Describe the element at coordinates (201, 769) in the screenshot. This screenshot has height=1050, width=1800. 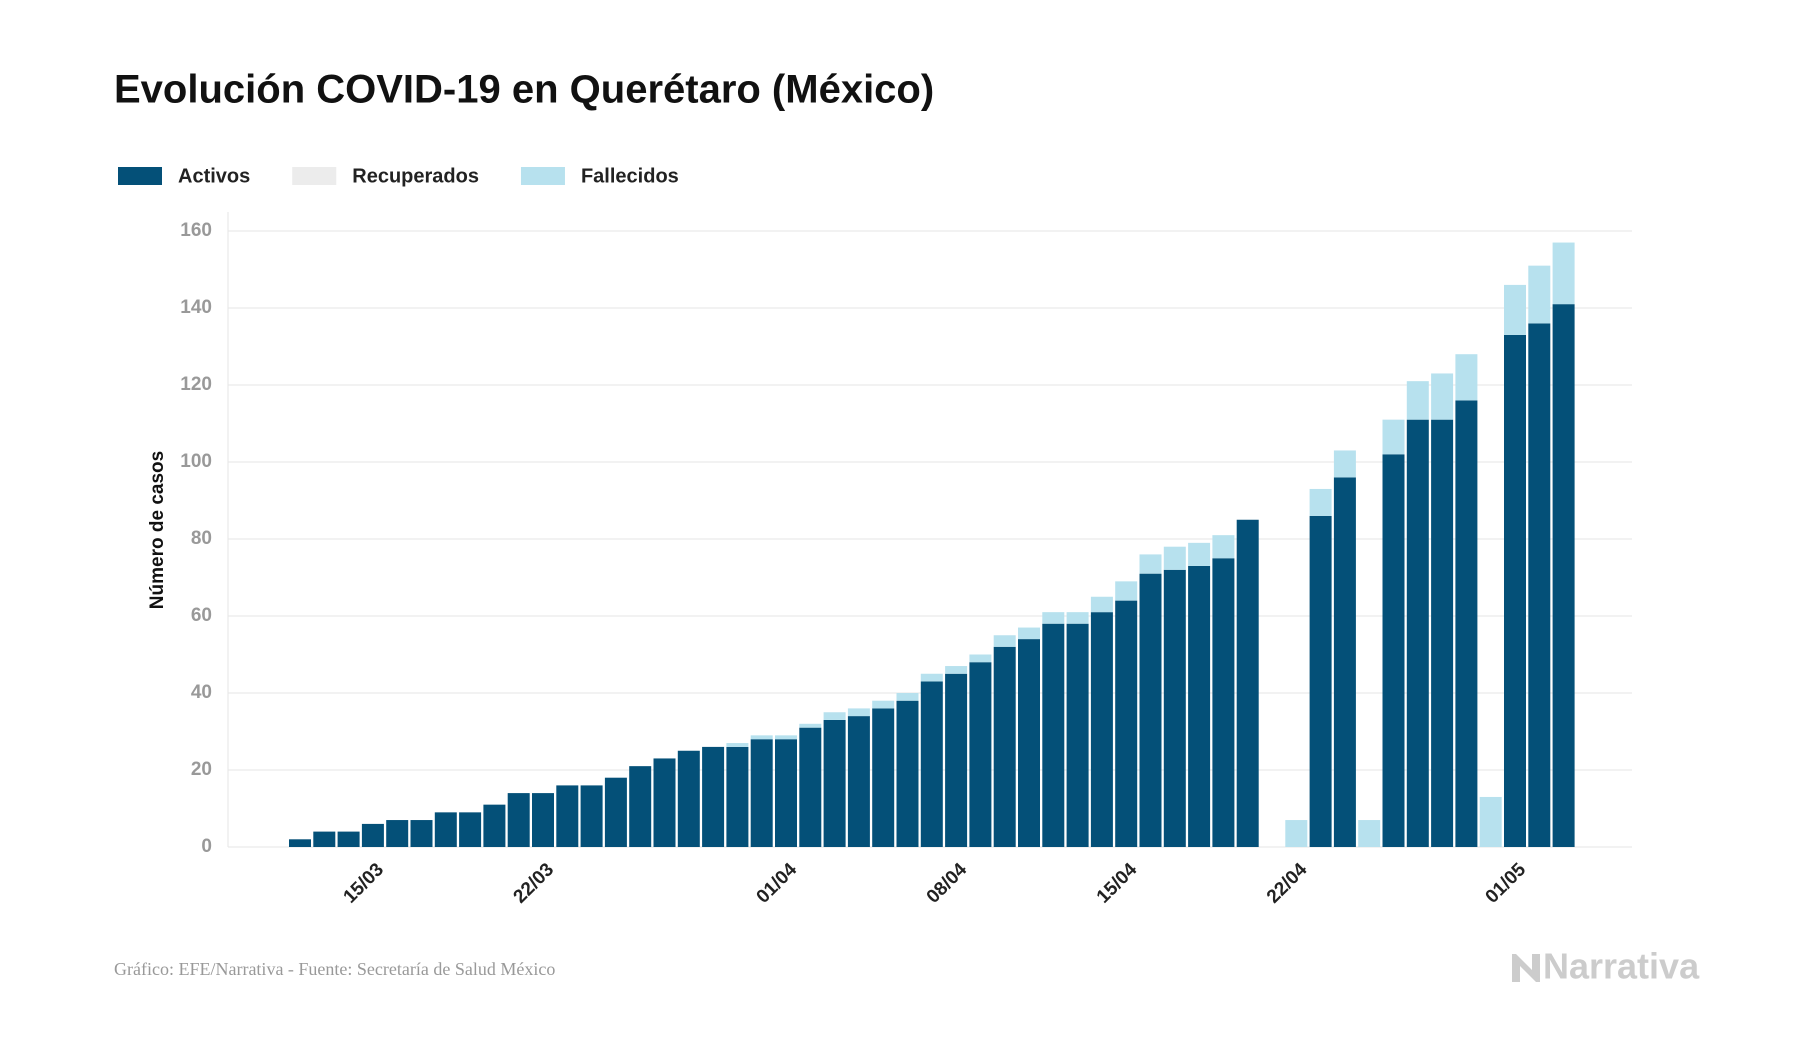
I see `y-tick-label: 20` at that location.